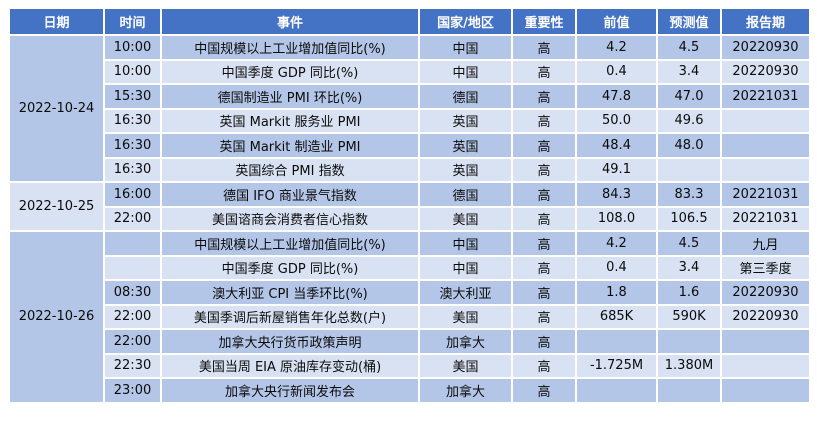  Describe the element at coordinates (410, 71) in the screenshot. I see `table-row: 10:00 中国季度 GDP 同比(%) 中国高 0.4 3.4 20220930` at that location.